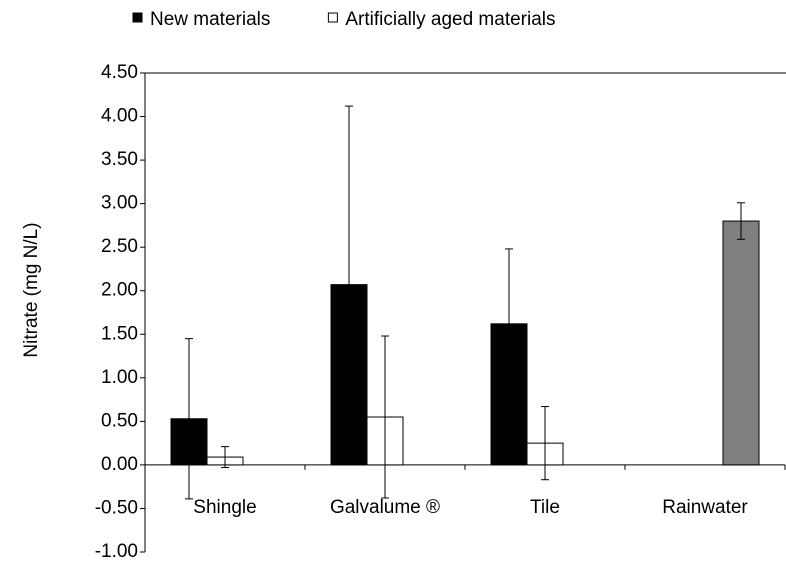 The width and height of the screenshot is (786, 562). What do you see at coordinates (385, 507) in the screenshot?
I see `x-tick-label: Galvalume ®` at bounding box center [385, 507].